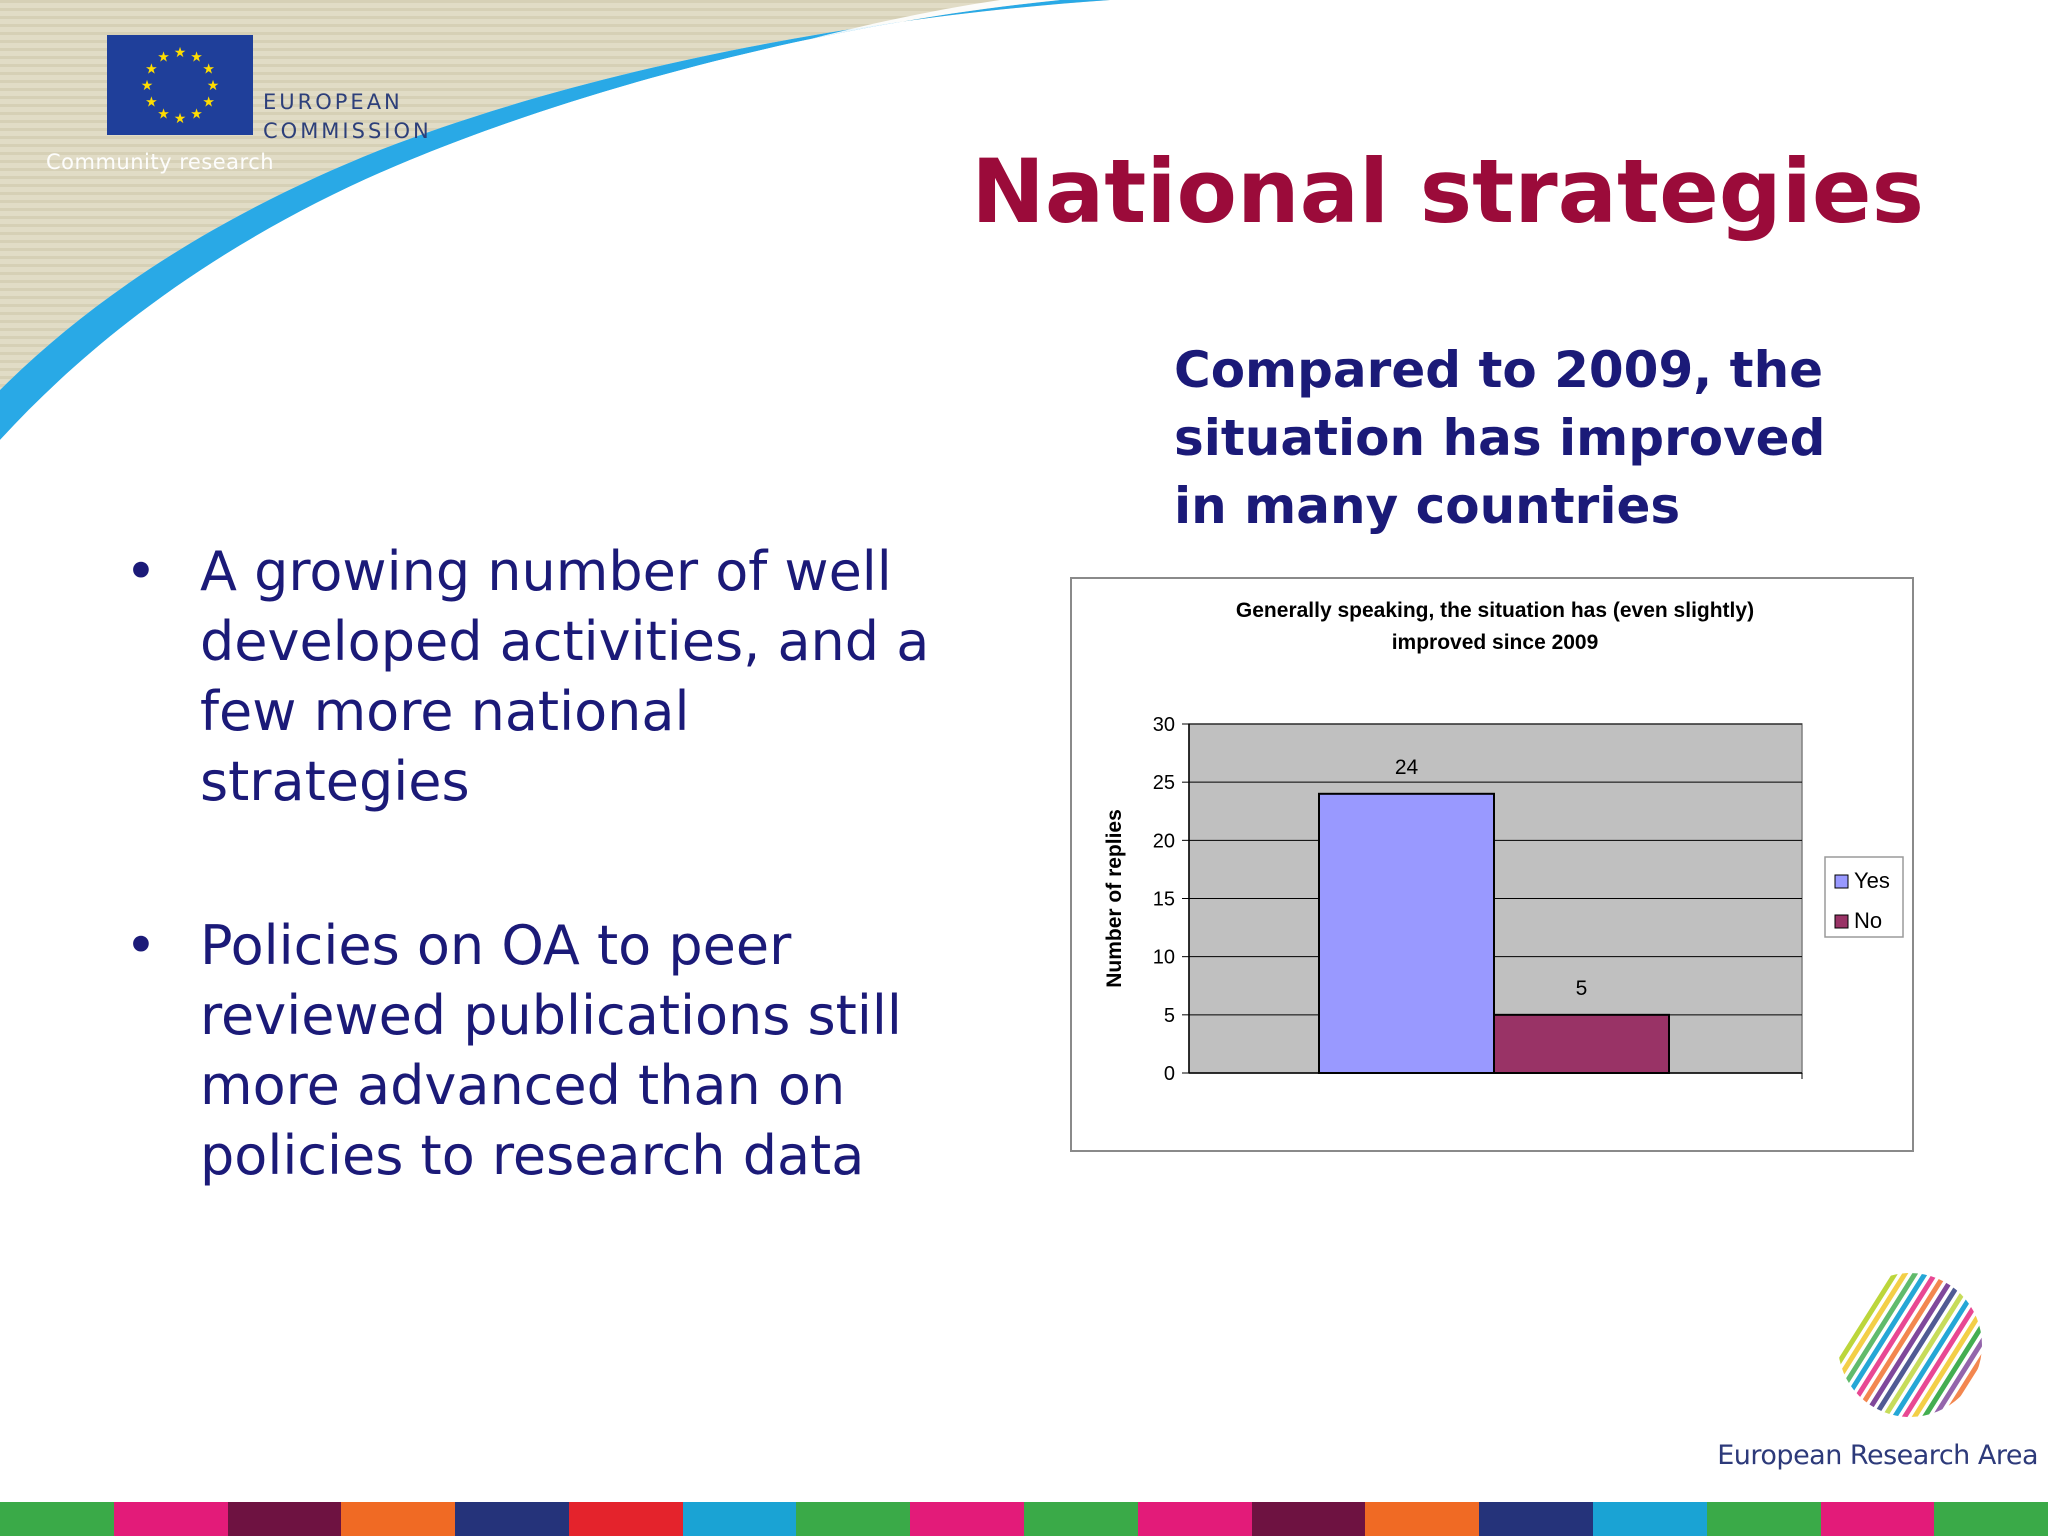 This screenshot has height=1536, width=2048. I want to click on caption-line-3: in many countries, so click(1427, 506).